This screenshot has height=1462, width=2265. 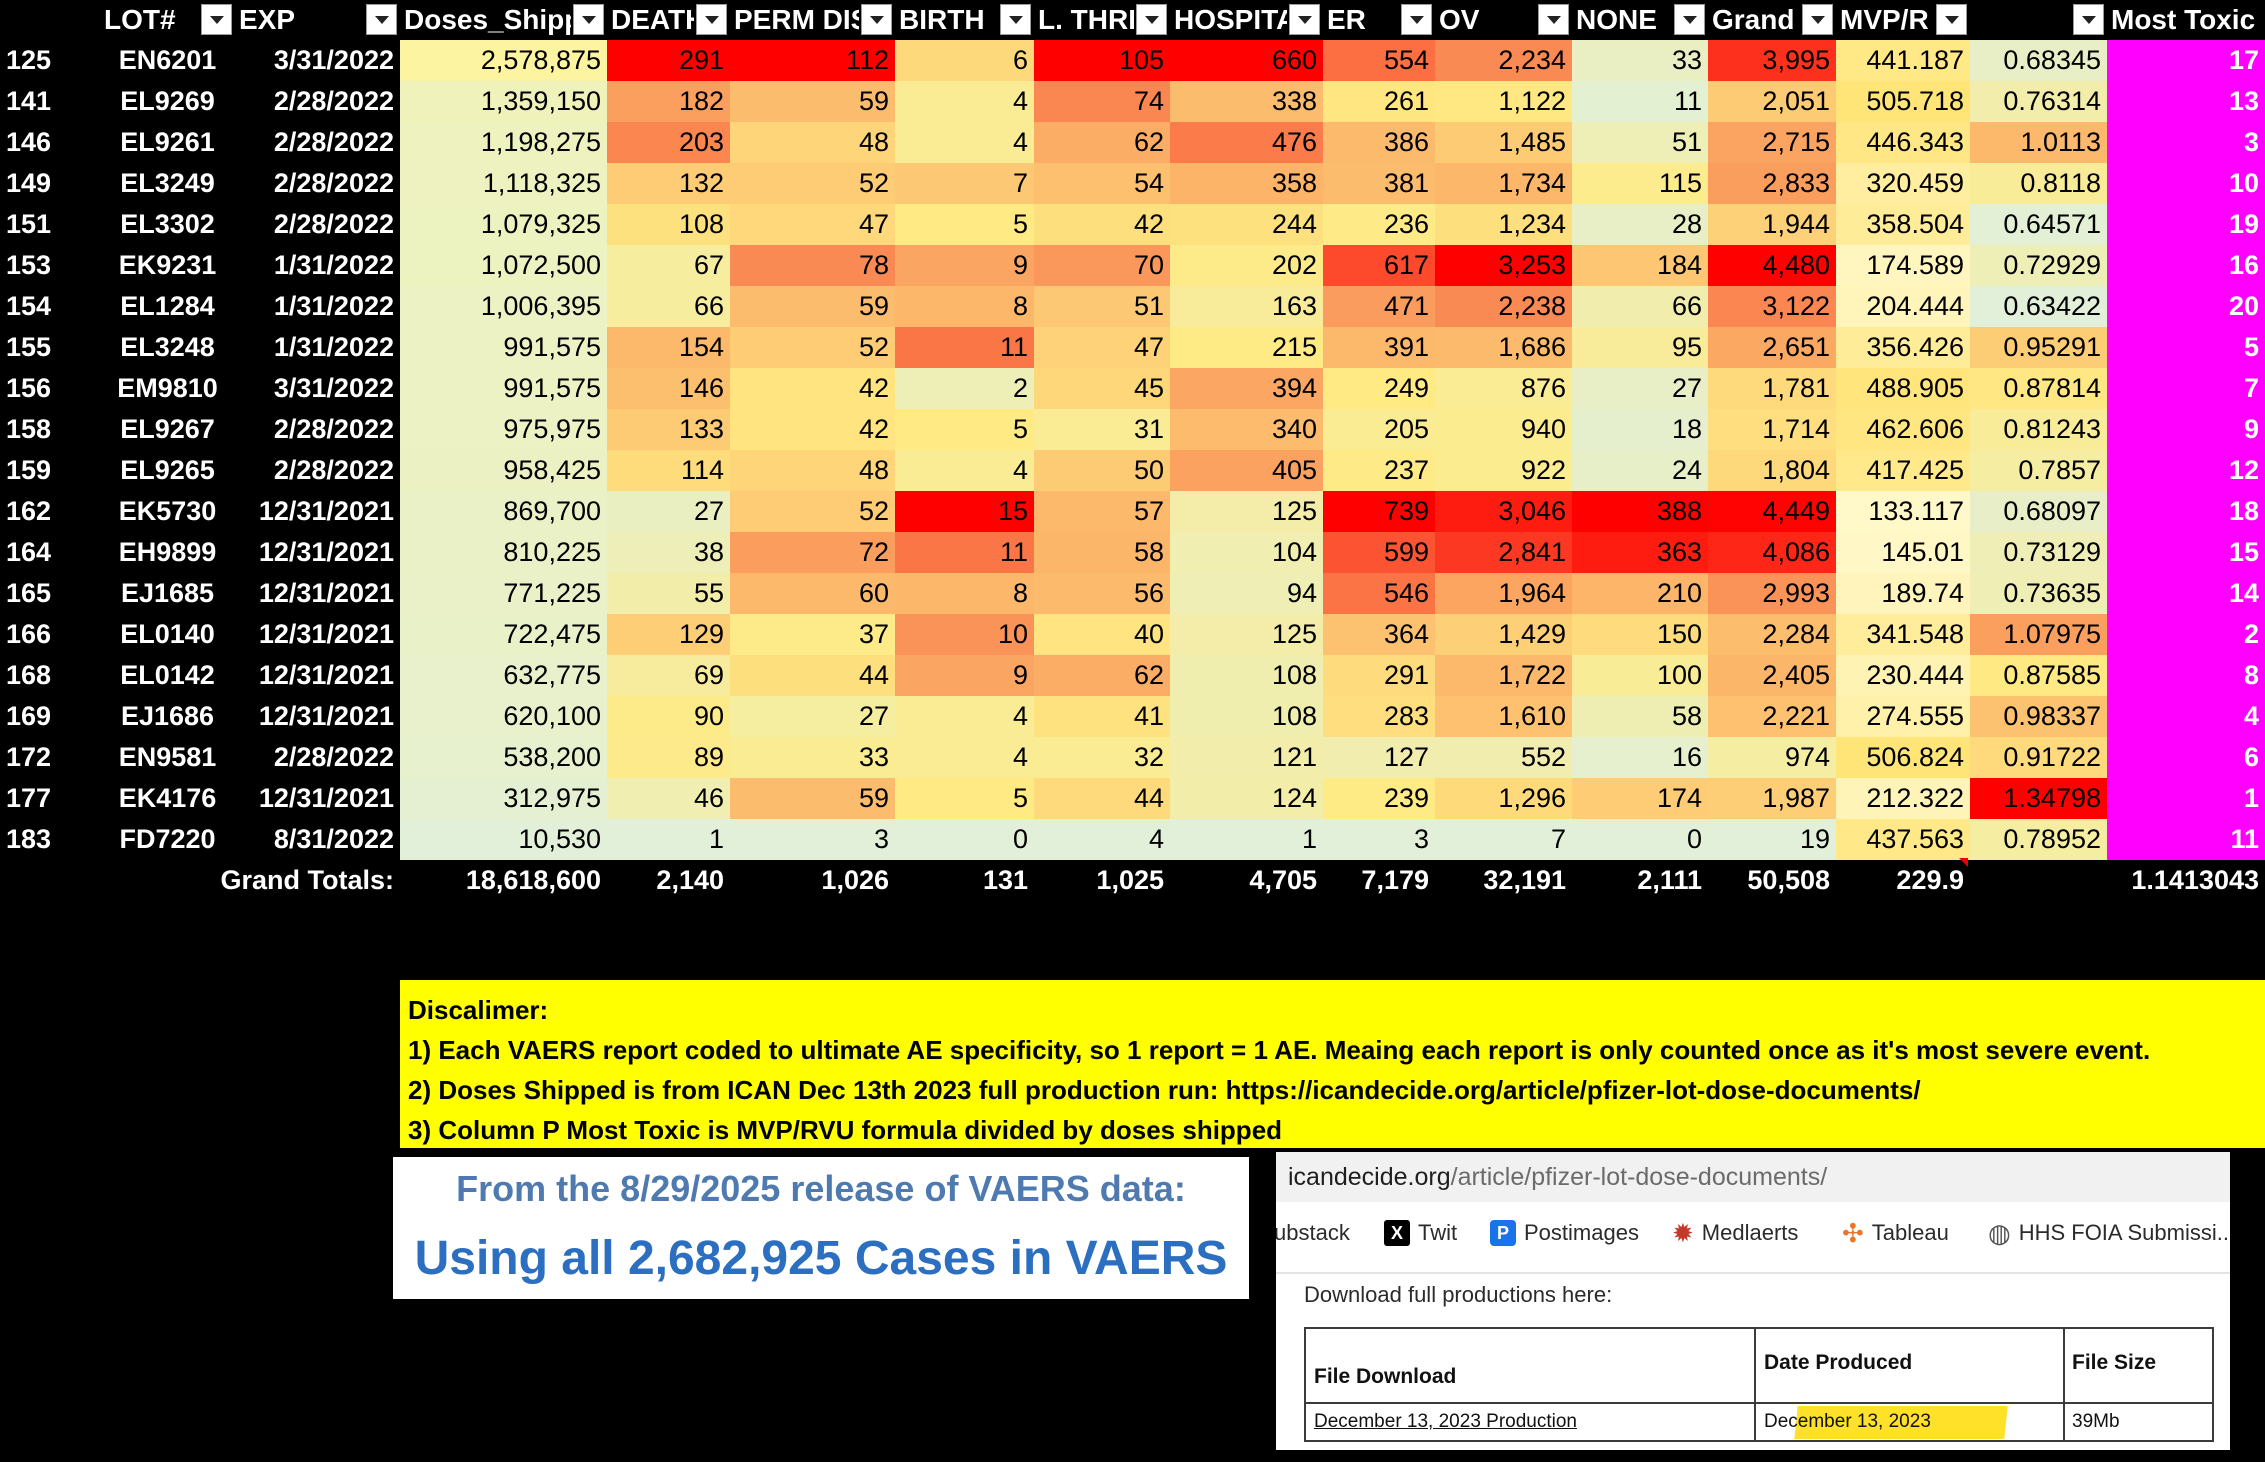 What do you see at coordinates (1503, 798) in the screenshot?
I see `cell-ov: 1,296` at bounding box center [1503, 798].